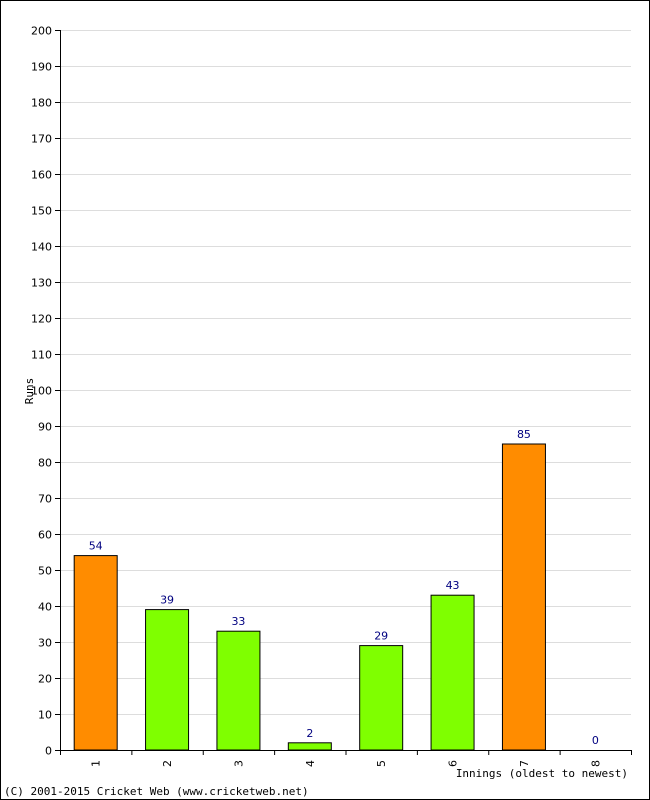 This screenshot has width=650, height=800. Describe the element at coordinates (45, 535) in the screenshot. I see `y-tick-label: 60` at that location.